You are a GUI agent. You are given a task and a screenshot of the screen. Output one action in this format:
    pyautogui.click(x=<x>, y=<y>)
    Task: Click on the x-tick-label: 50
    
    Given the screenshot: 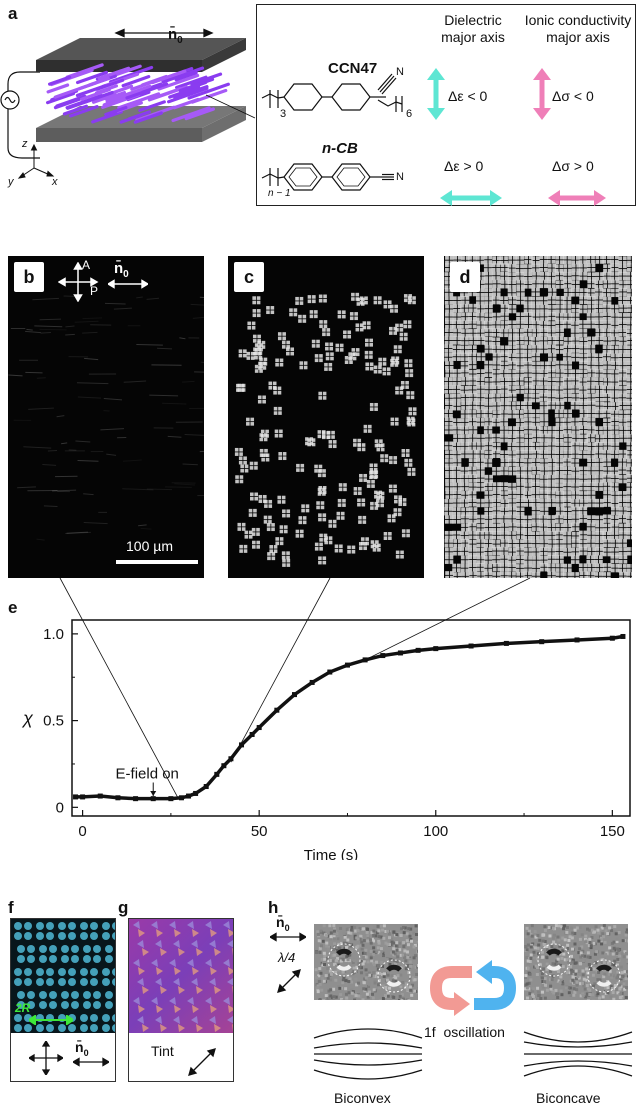 What is the action you would take?
    pyautogui.click(x=259, y=831)
    